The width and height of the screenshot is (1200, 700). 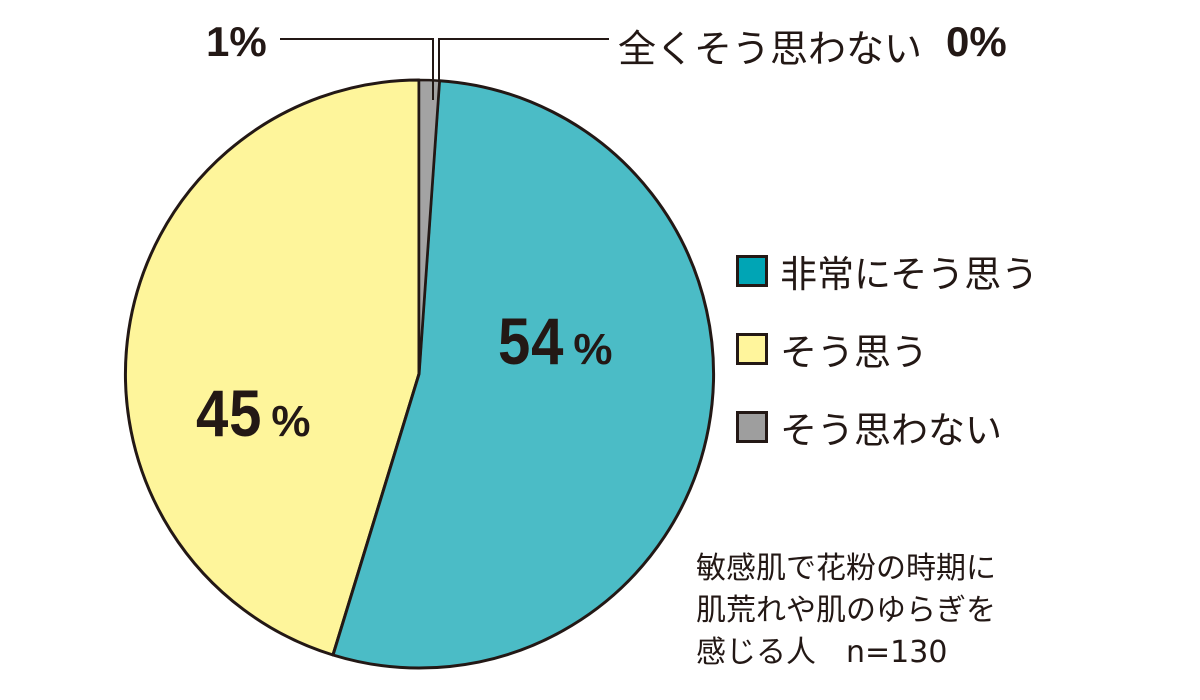 I want to click on label-1pct: 1%, so click(x=236, y=41).